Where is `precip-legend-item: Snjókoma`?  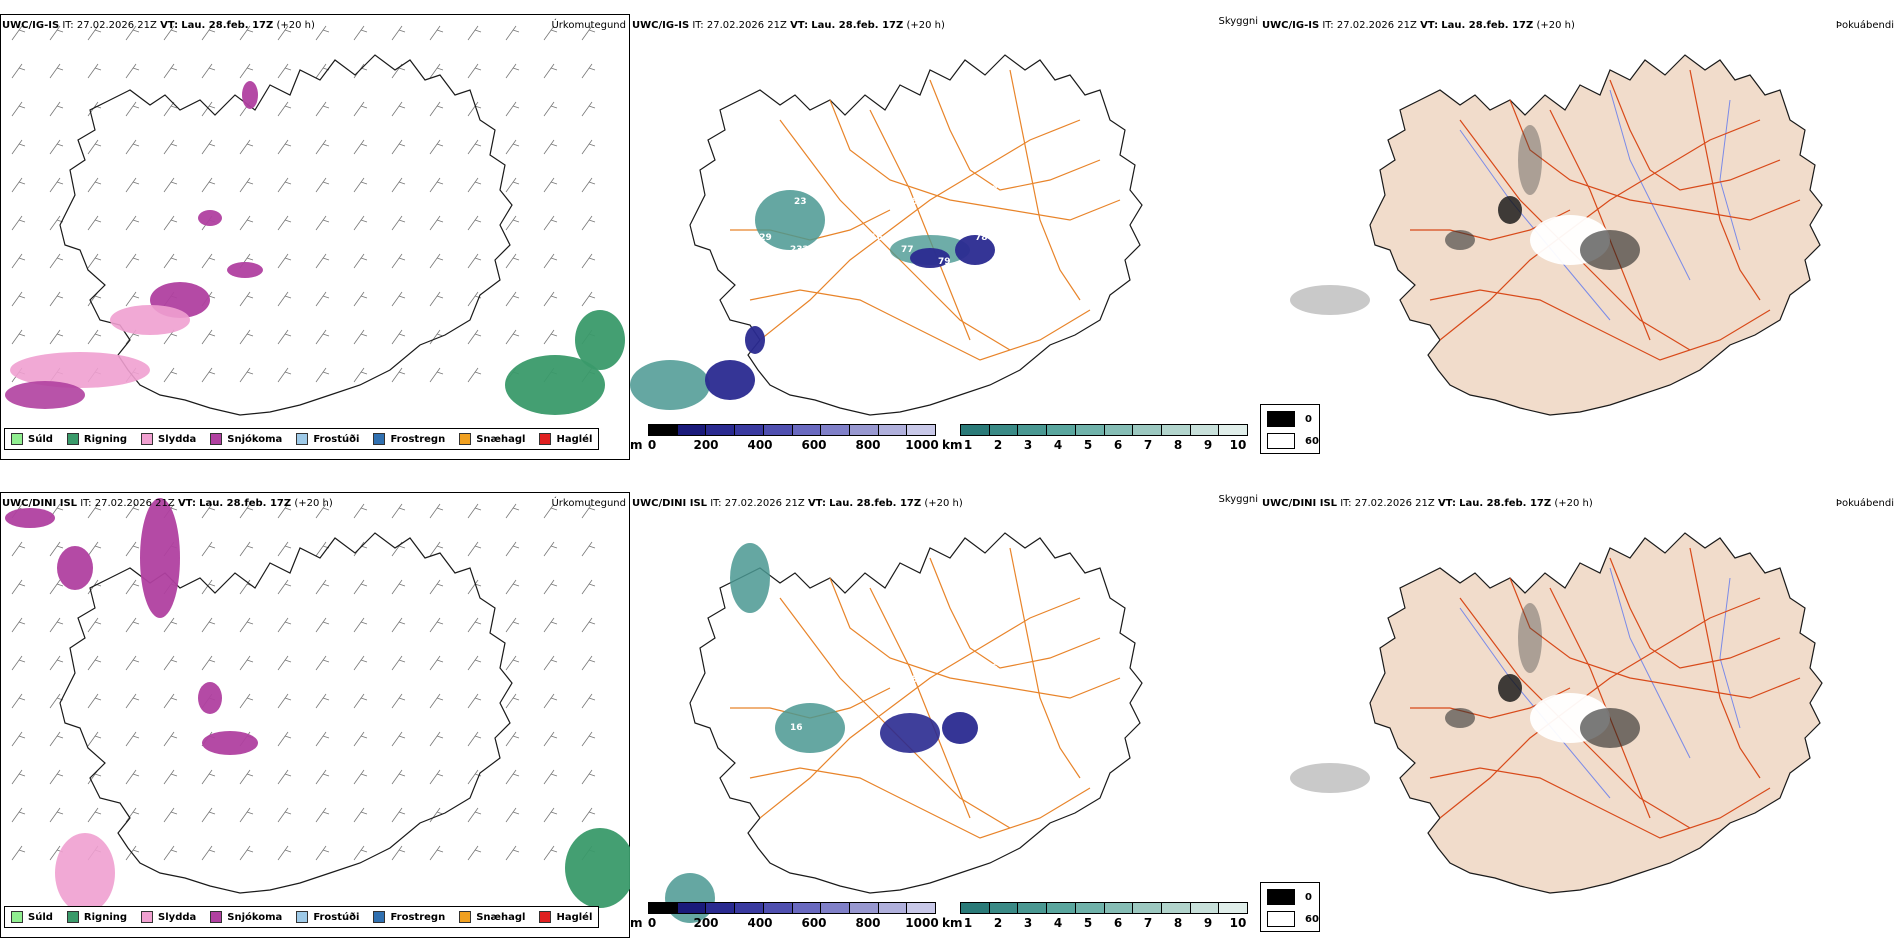 precip-legend-item: Snjókoma is located at coordinates (246, 439).